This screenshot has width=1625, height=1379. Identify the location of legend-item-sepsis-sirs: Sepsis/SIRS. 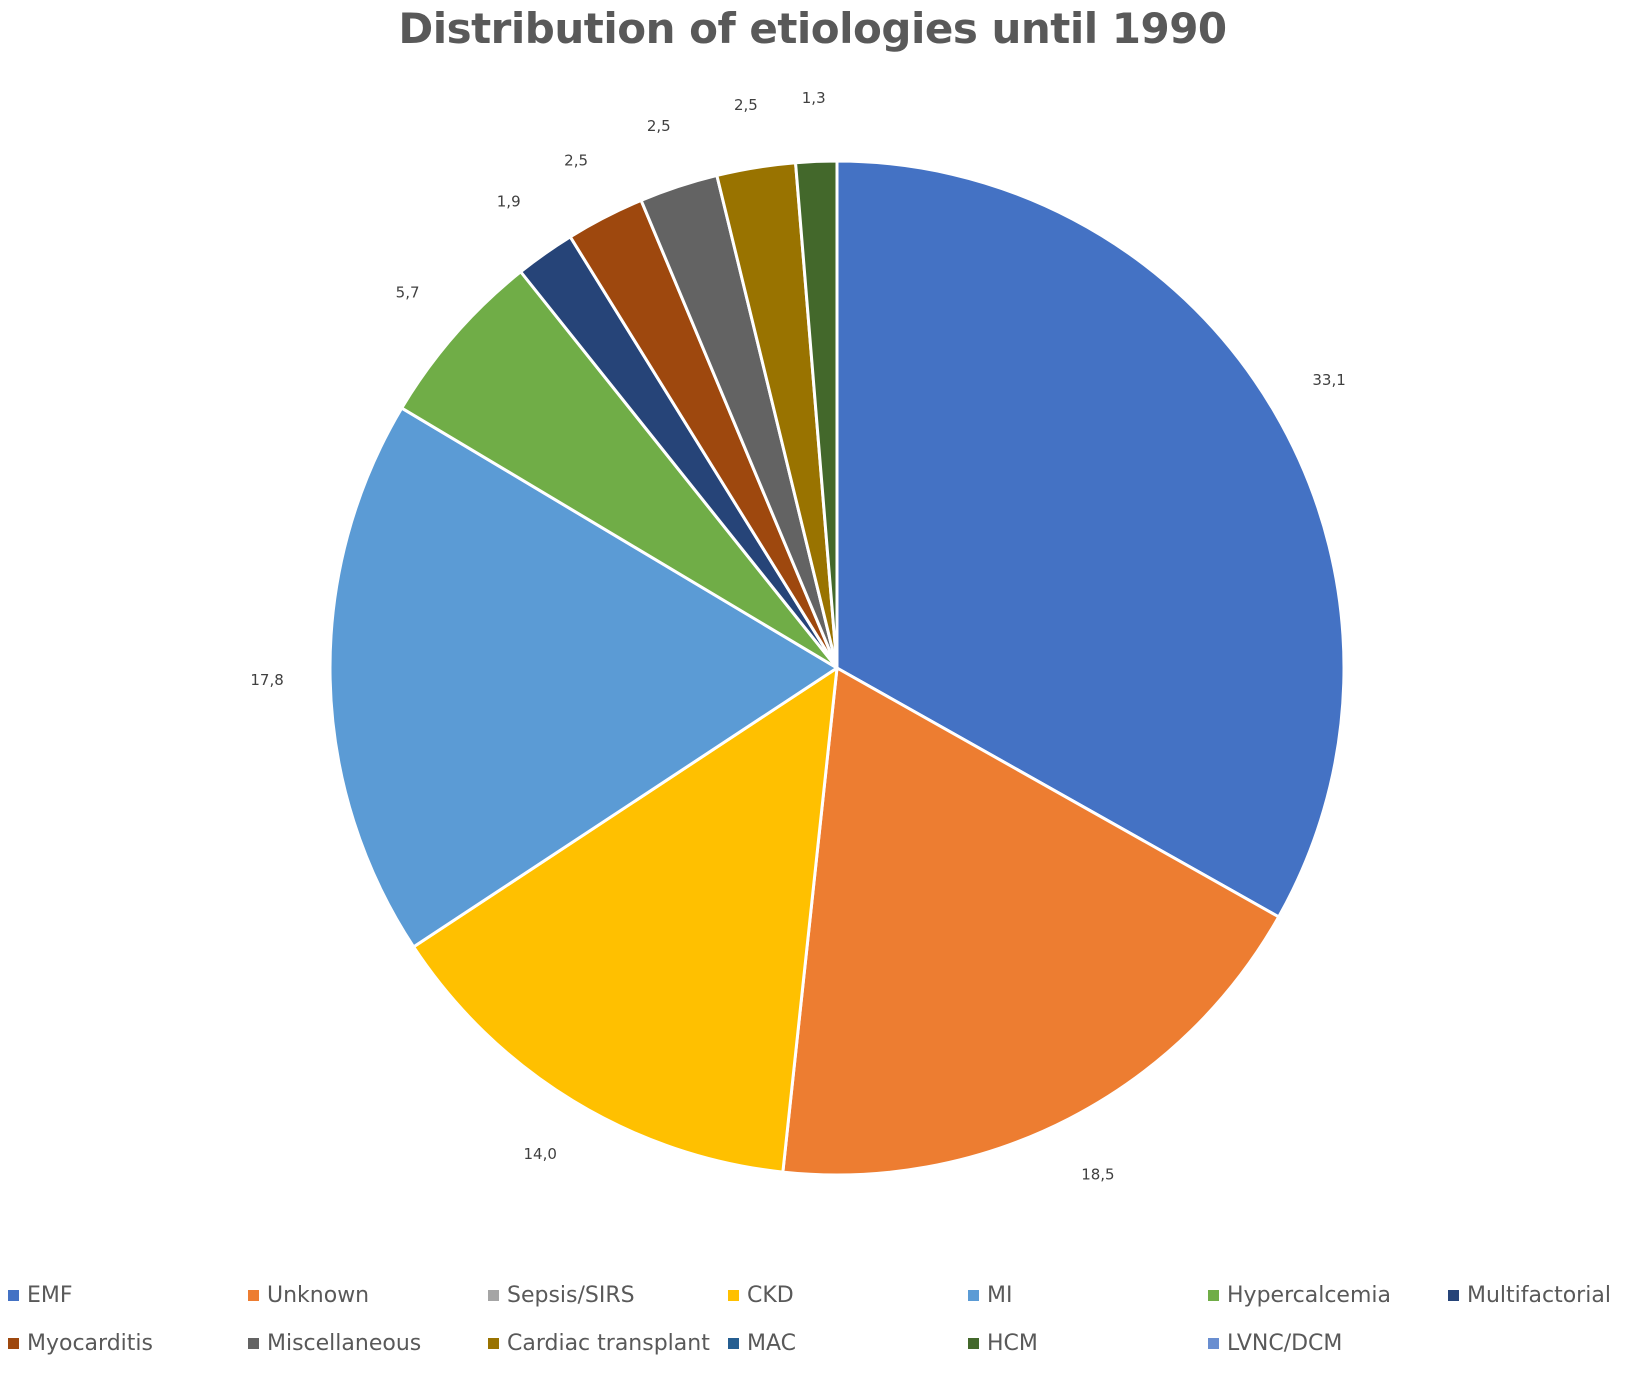
(561, 1295).